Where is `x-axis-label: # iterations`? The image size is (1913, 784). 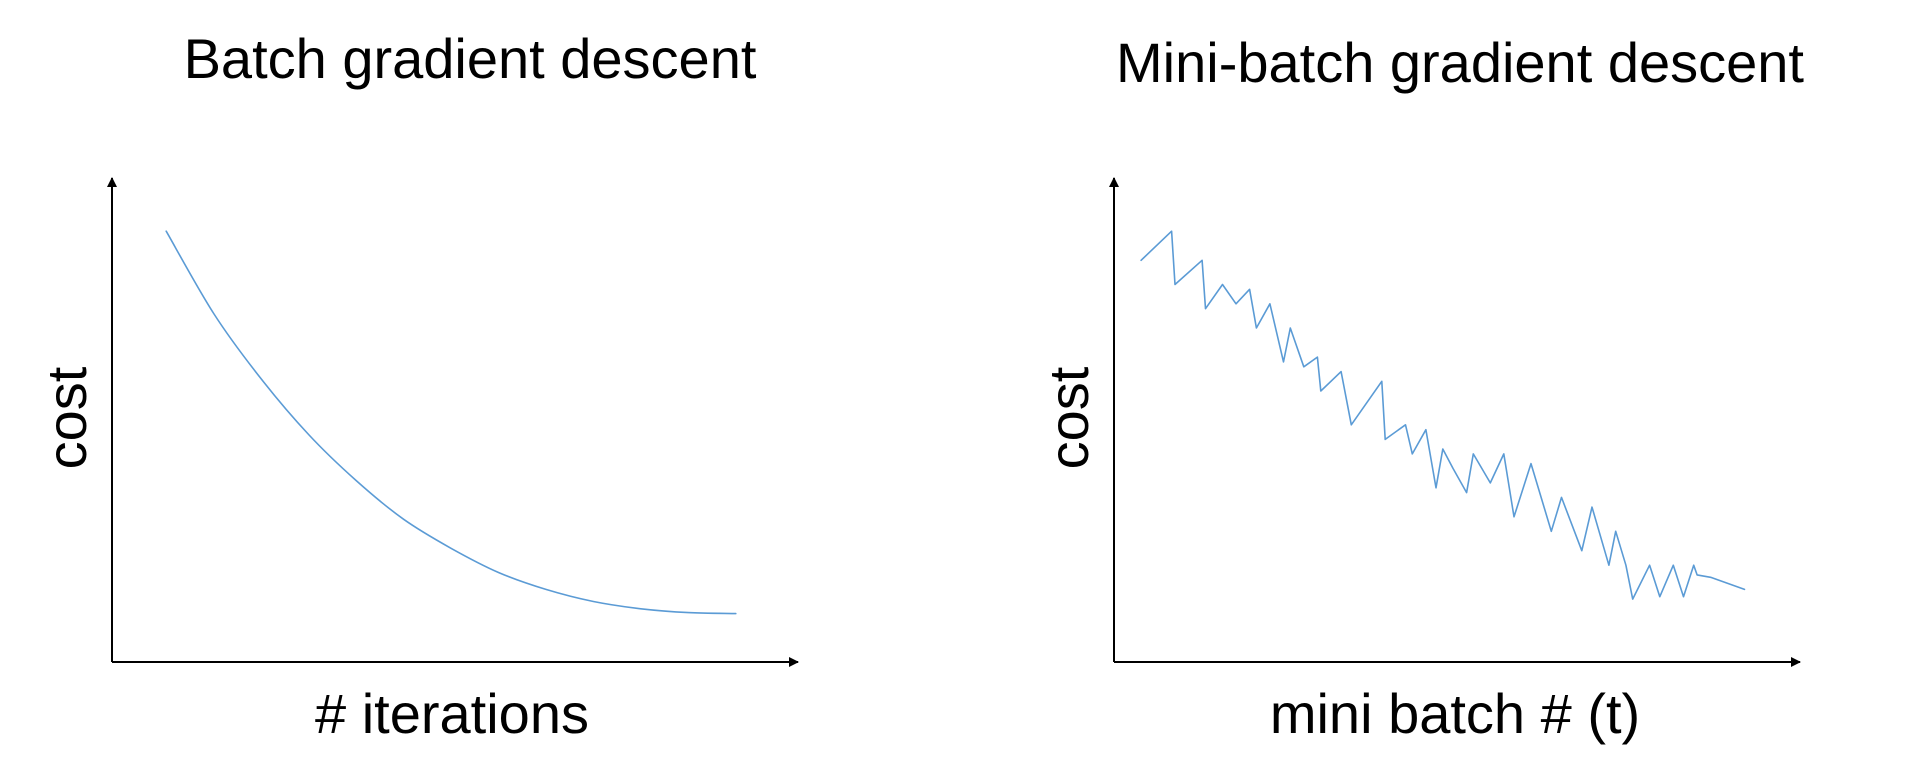 x-axis-label: # iterations is located at coordinates (452, 713).